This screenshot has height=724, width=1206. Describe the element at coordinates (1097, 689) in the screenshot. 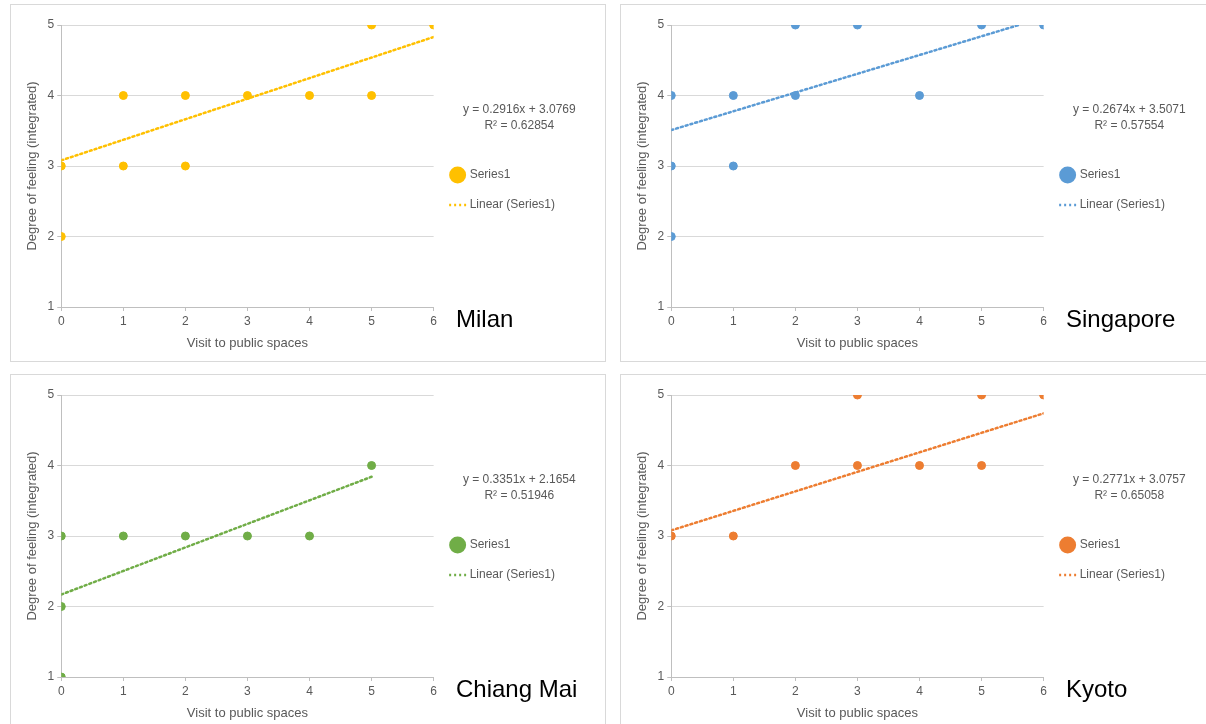

I see `text: Kyoto` at that location.